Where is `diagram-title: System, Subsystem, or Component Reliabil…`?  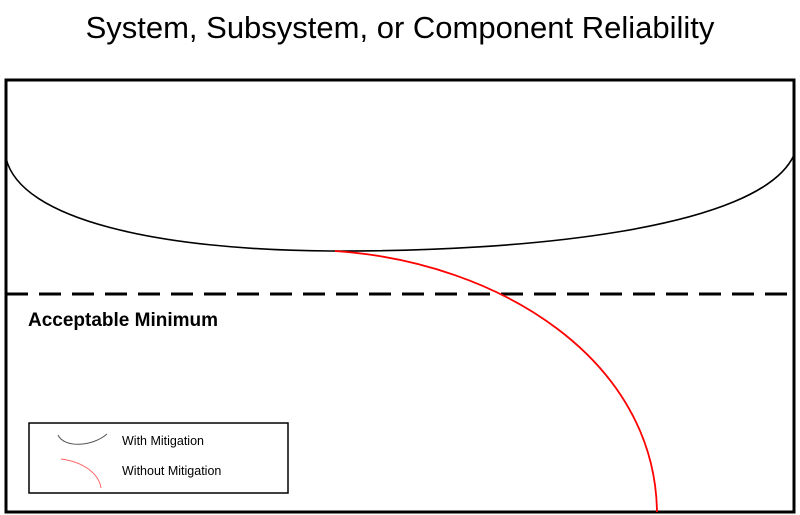
diagram-title: System, Subsystem, or Component Reliabil… is located at coordinates (400, 27).